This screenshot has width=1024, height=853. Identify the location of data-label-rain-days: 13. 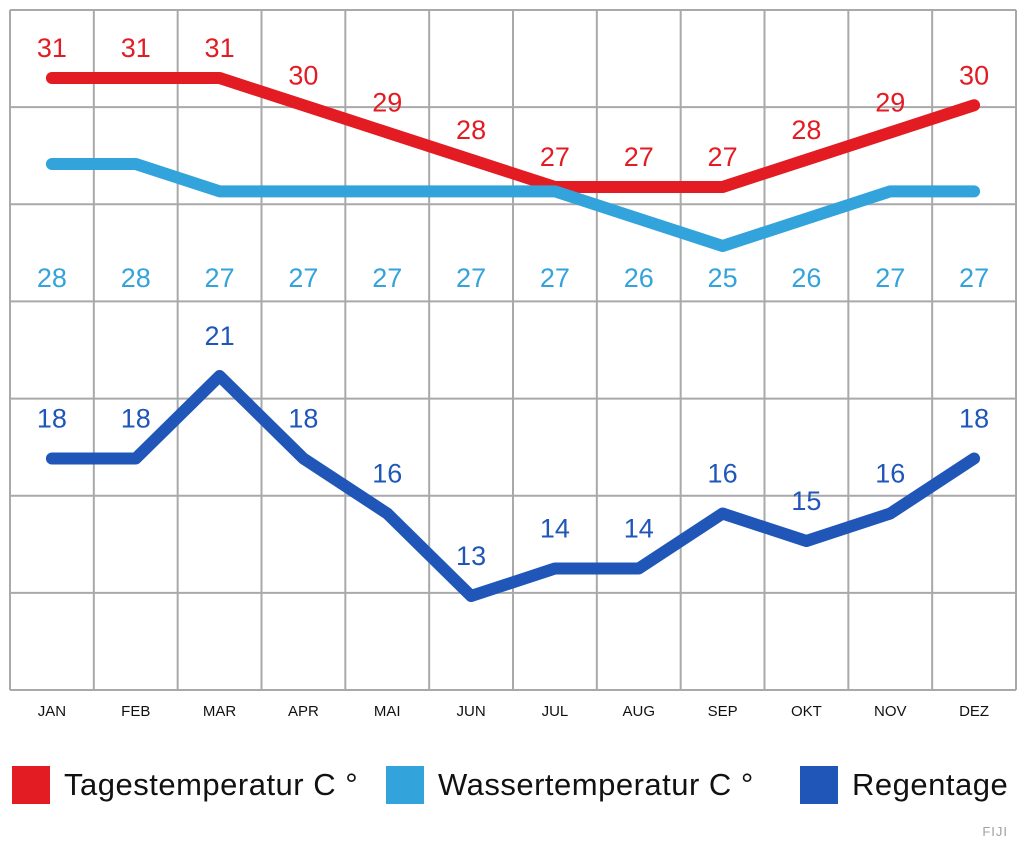
(471, 556).